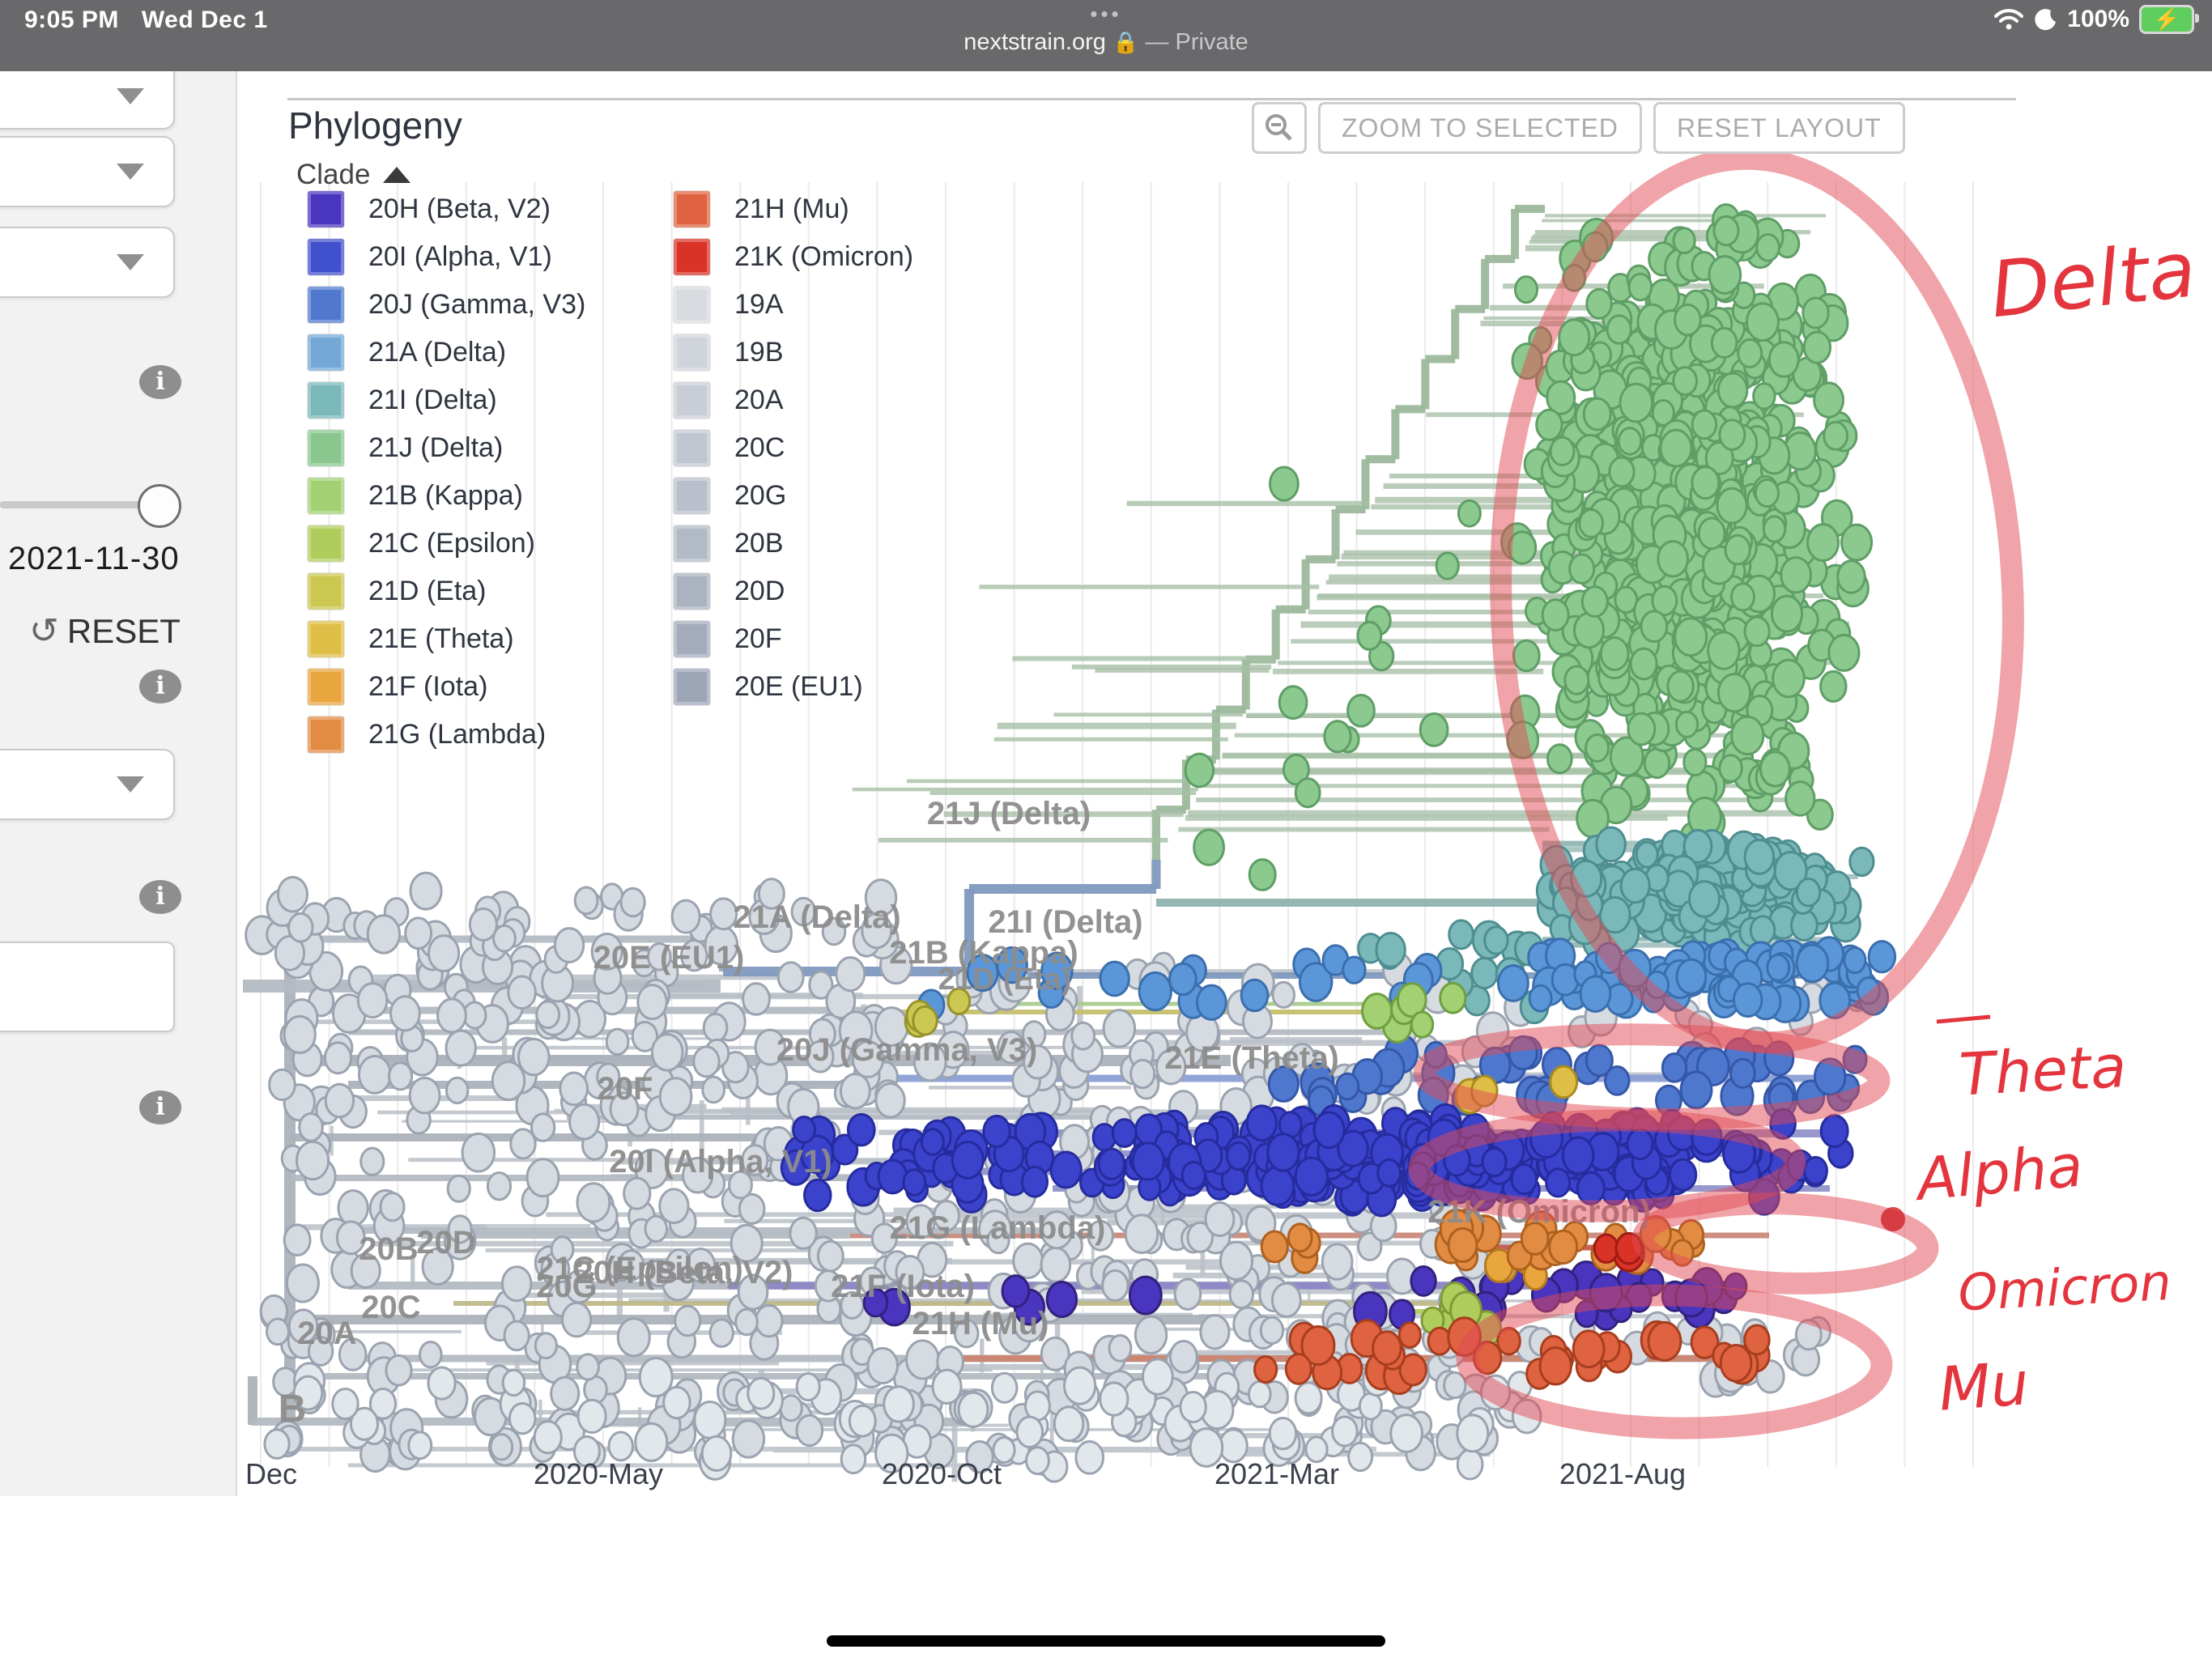 This screenshot has width=2212, height=1658. I want to click on clade-label-20g: 20G, so click(567, 1286).